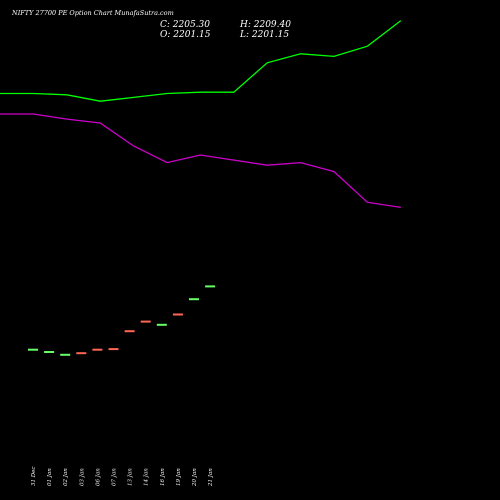 The height and width of the screenshot is (500, 500). I want to click on high-value: H: 2209.40, so click(265, 25).